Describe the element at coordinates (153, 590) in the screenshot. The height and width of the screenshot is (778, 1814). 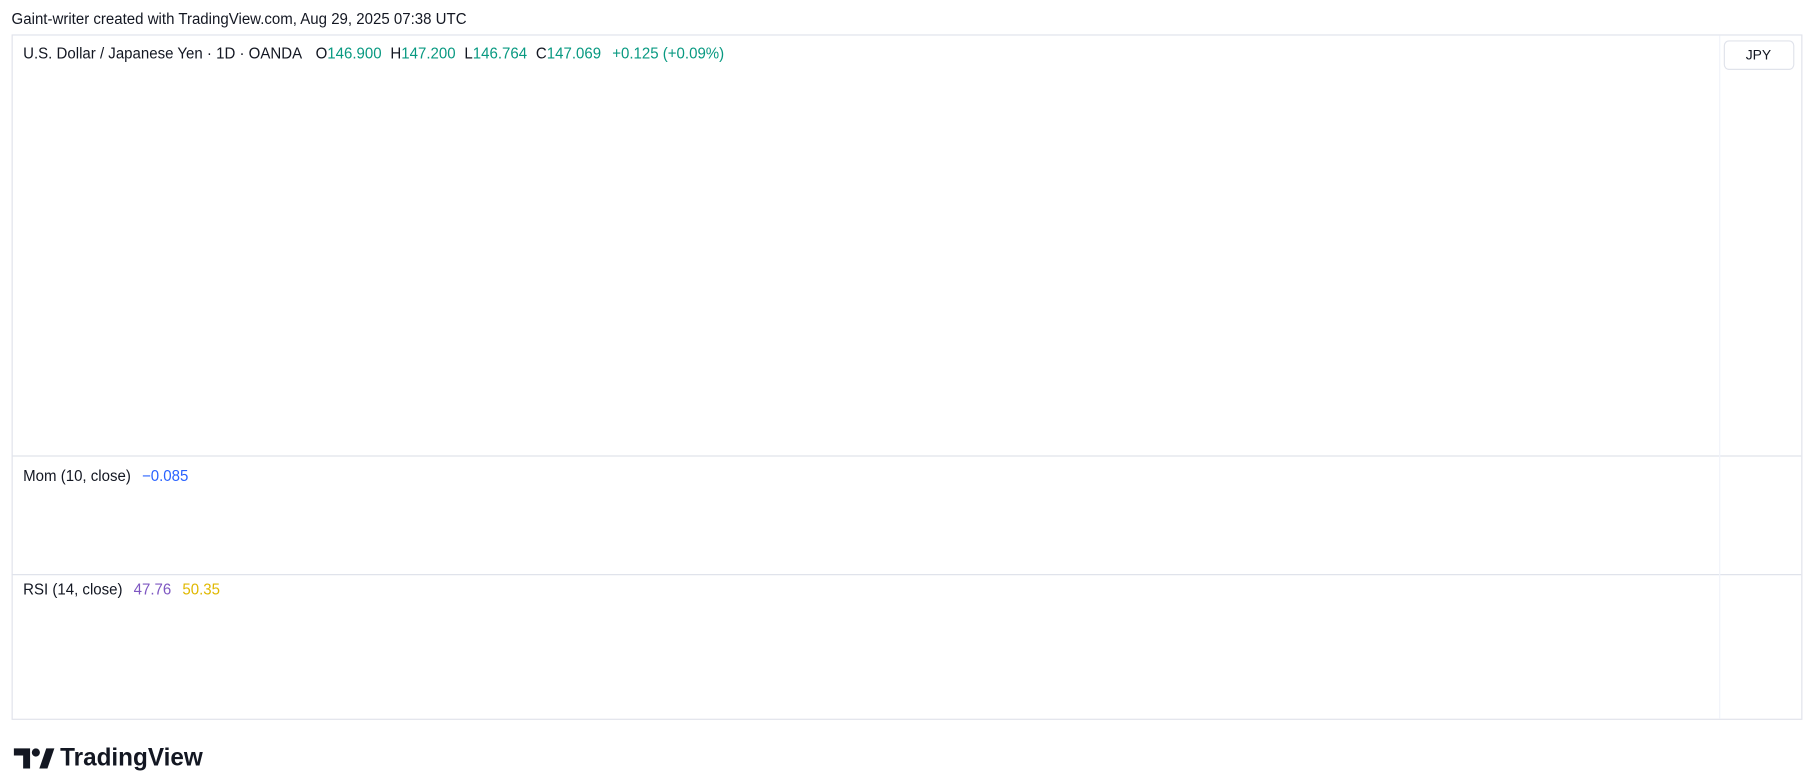
I see `indicator-value: 47.76` at that location.